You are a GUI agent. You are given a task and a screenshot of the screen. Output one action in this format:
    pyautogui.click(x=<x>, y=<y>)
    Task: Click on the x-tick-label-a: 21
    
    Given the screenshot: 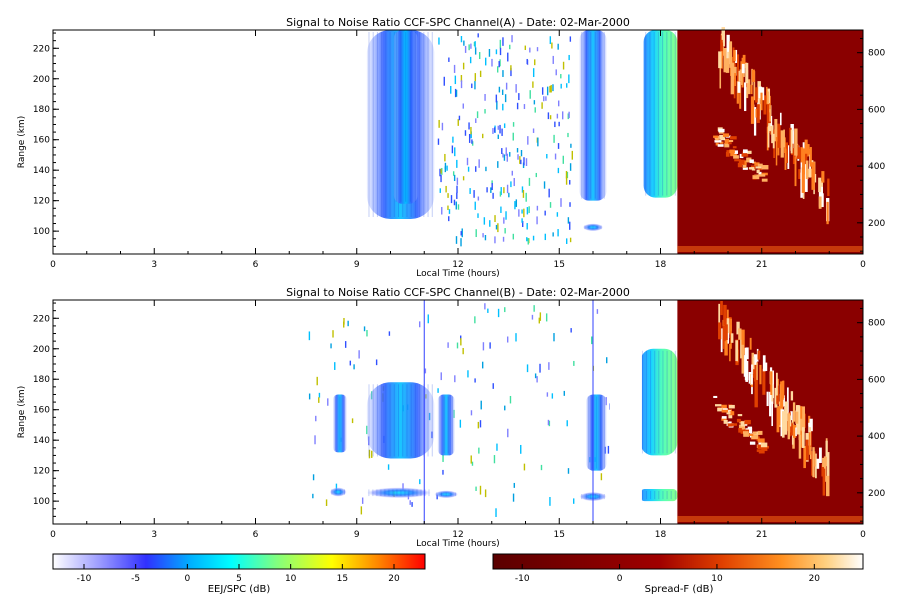 What is the action you would take?
    pyautogui.click(x=761, y=265)
    